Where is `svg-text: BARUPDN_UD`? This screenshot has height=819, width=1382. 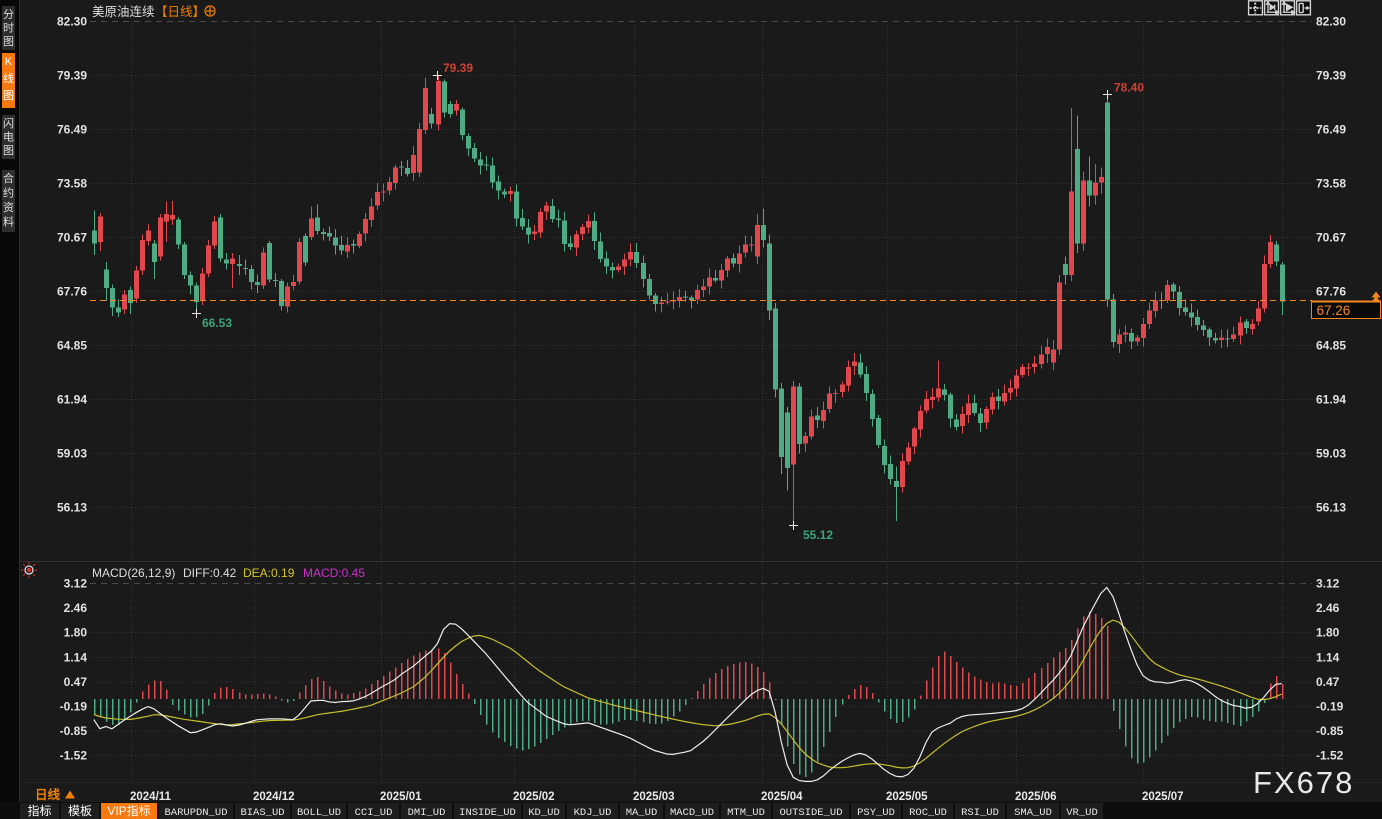 svg-text: BARUPDN_UD is located at coordinates (195, 813).